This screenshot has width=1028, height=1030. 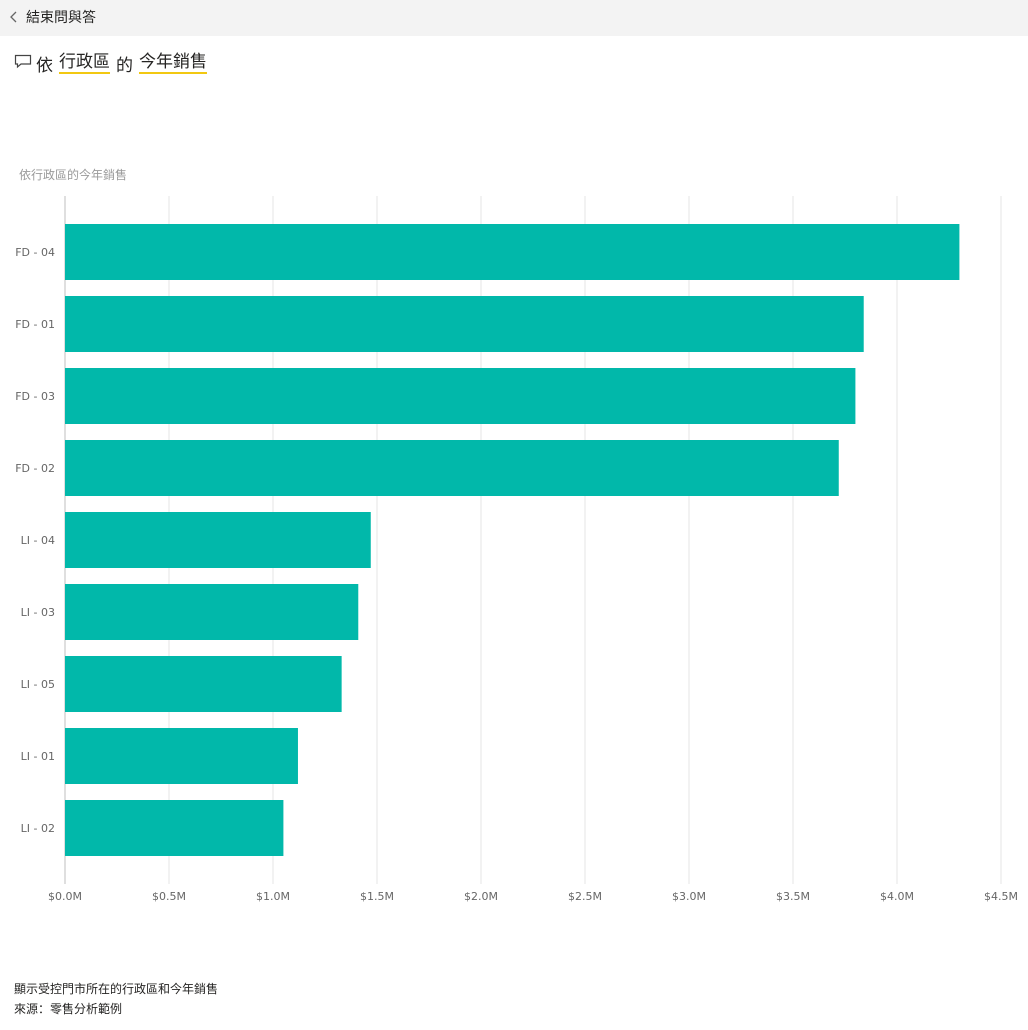 What do you see at coordinates (73, 175) in the screenshot?
I see `chart-title: 依行政區的今年銷售` at bounding box center [73, 175].